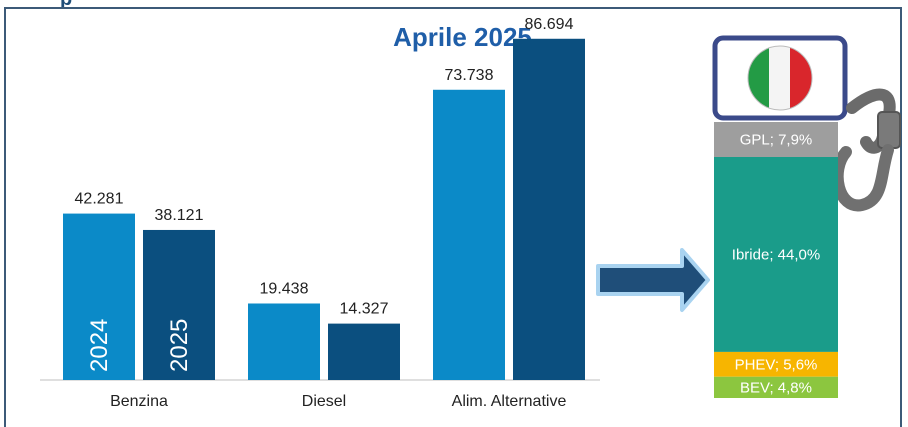 Image resolution: width=908 pixels, height=427 pixels. I want to click on top-strip: p, so click(454, 5).